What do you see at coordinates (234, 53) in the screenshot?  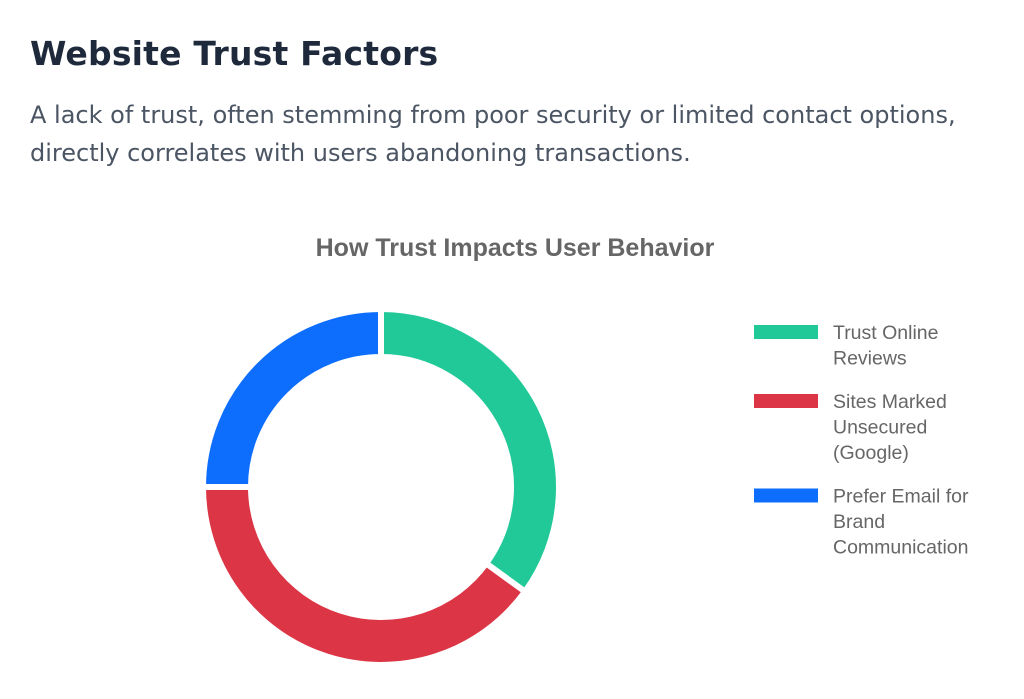 I see `page-title: Website Trust Factors` at bounding box center [234, 53].